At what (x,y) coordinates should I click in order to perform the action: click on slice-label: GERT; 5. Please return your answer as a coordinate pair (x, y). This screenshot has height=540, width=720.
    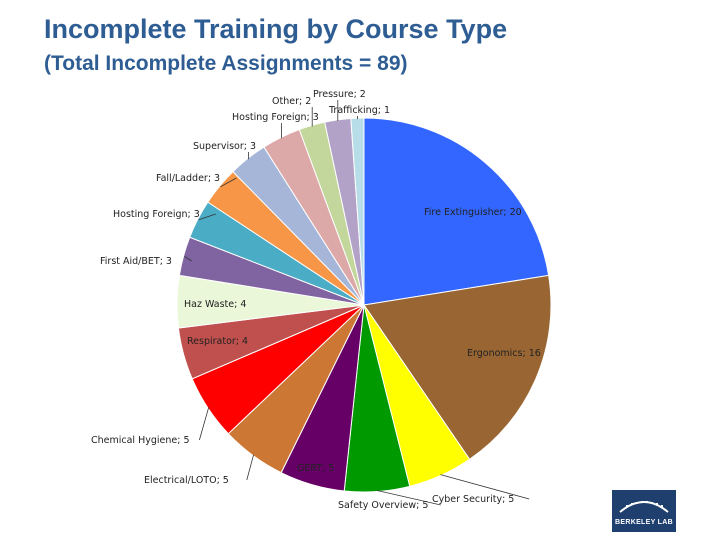
    Looking at the image, I should click on (315, 468).